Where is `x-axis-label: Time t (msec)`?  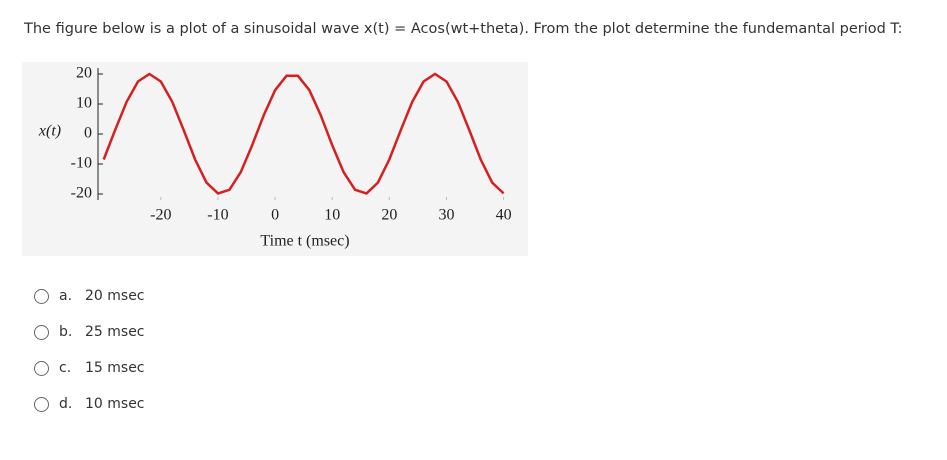 x-axis-label: Time t (msec) is located at coordinates (304, 241).